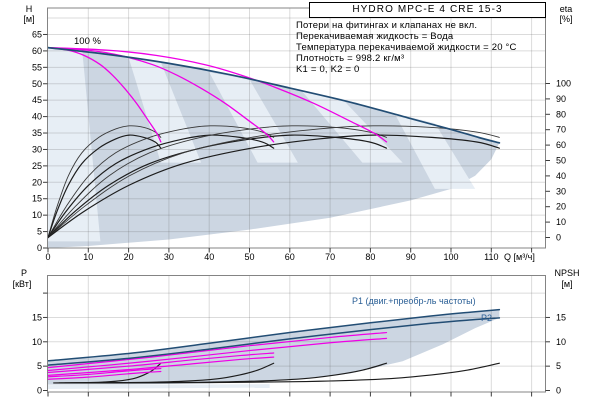 This screenshot has width=600, height=400. Describe the element at coordinates (387, 25) in the screenshot. I see `info-line-losses: Потери на фитингах и клапанах не вкл.` at that location.